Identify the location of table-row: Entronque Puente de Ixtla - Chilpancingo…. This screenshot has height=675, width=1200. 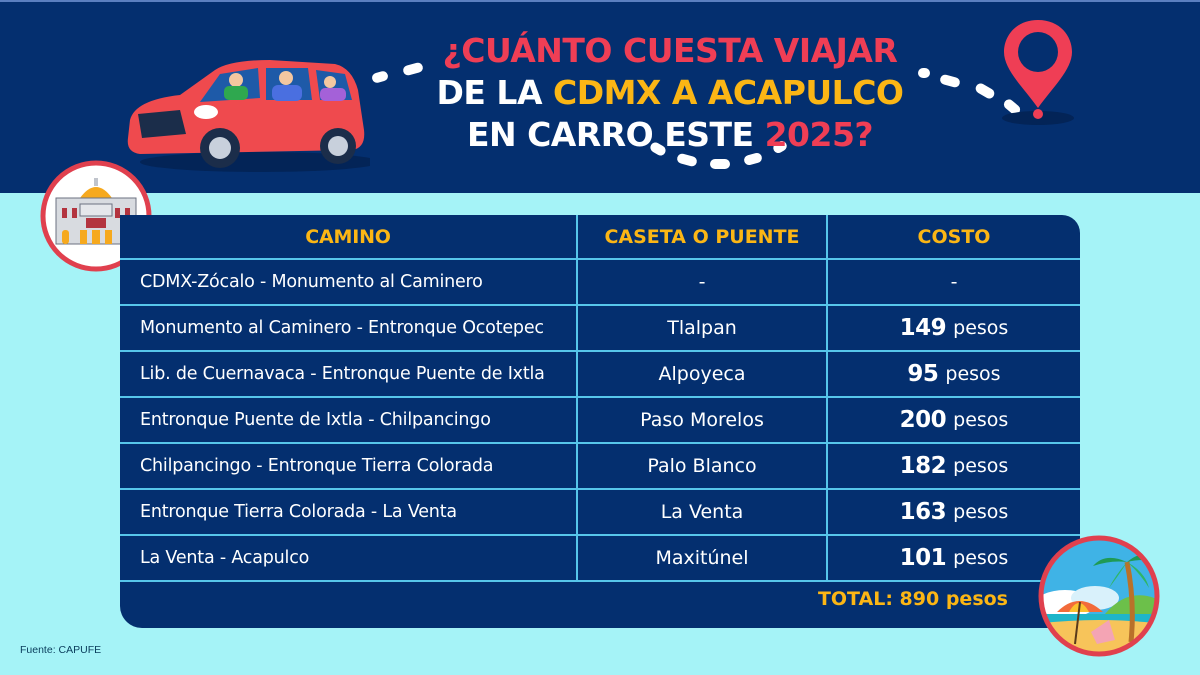
(600, 421).